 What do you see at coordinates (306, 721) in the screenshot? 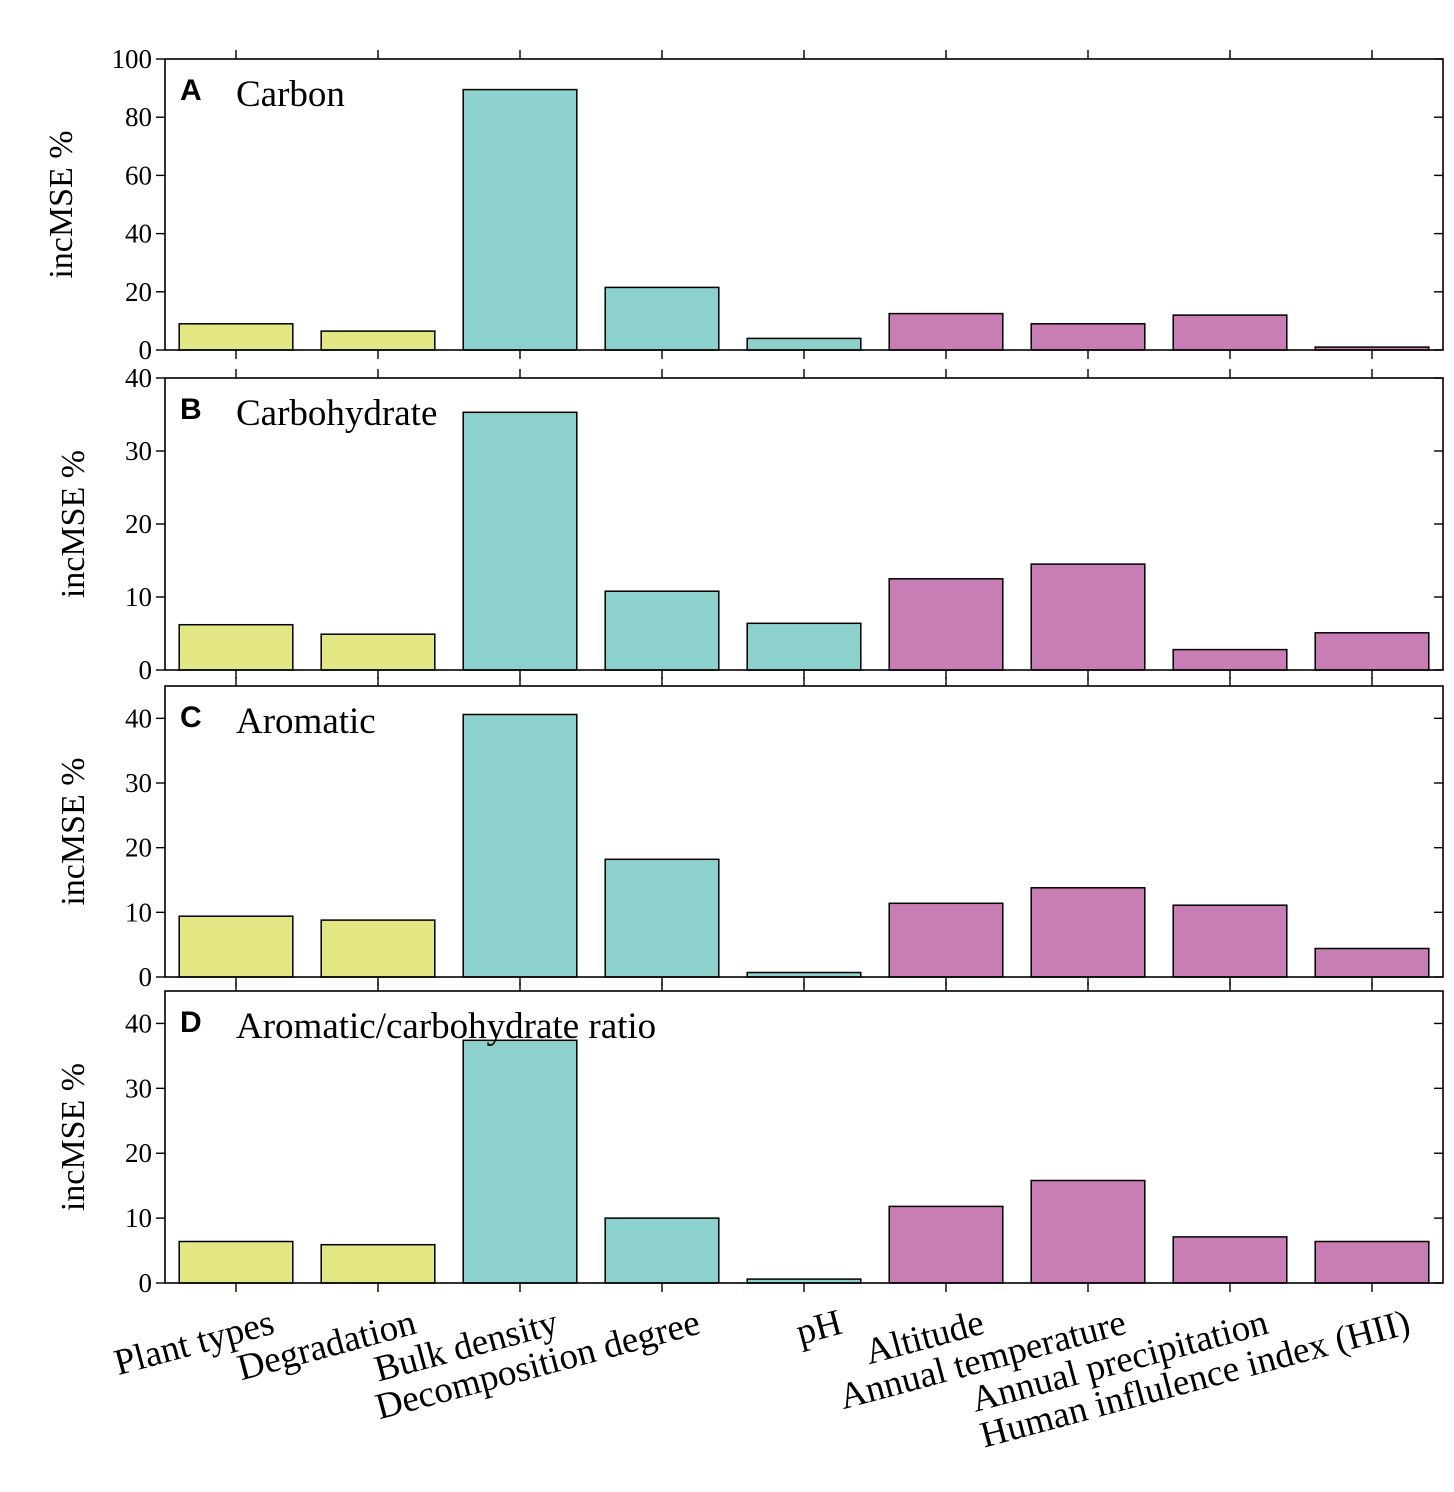
I see `panel-title: Aromatic` at bounding box center [306, 721].